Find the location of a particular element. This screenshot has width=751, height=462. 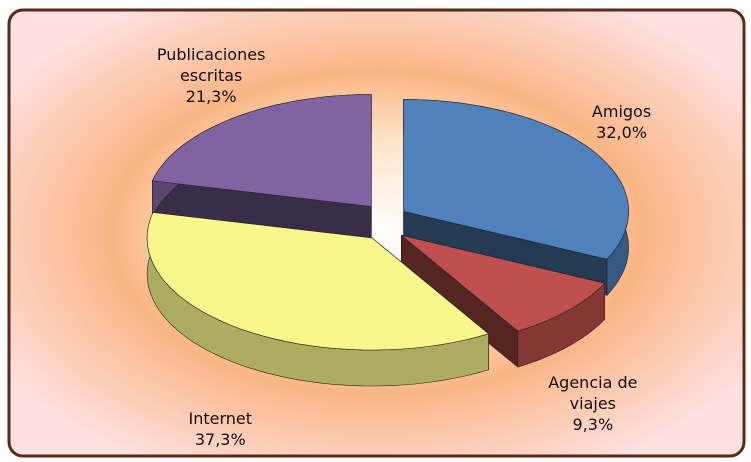

value-label: 37,3% is located at coordinates (220, 439).